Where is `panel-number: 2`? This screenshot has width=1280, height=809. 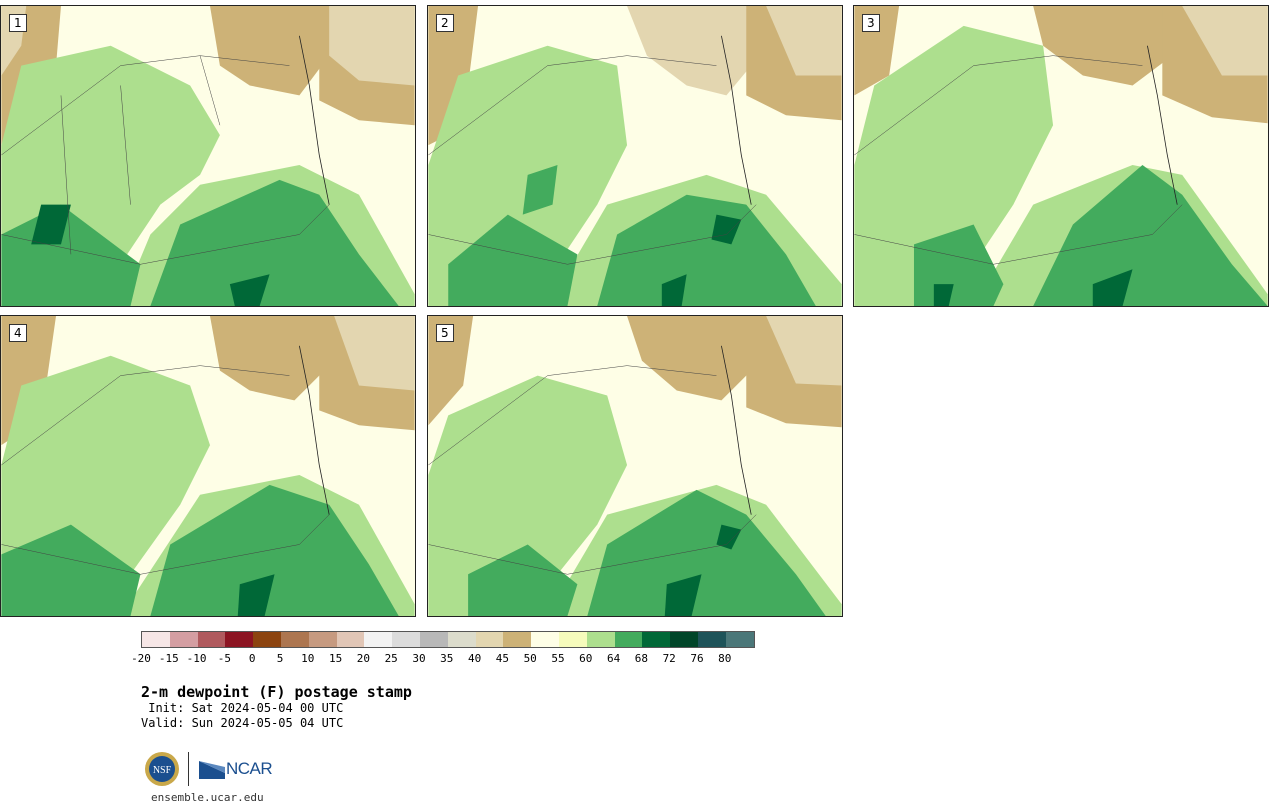
panel-number: 2 is located at coordinates (445, 23).